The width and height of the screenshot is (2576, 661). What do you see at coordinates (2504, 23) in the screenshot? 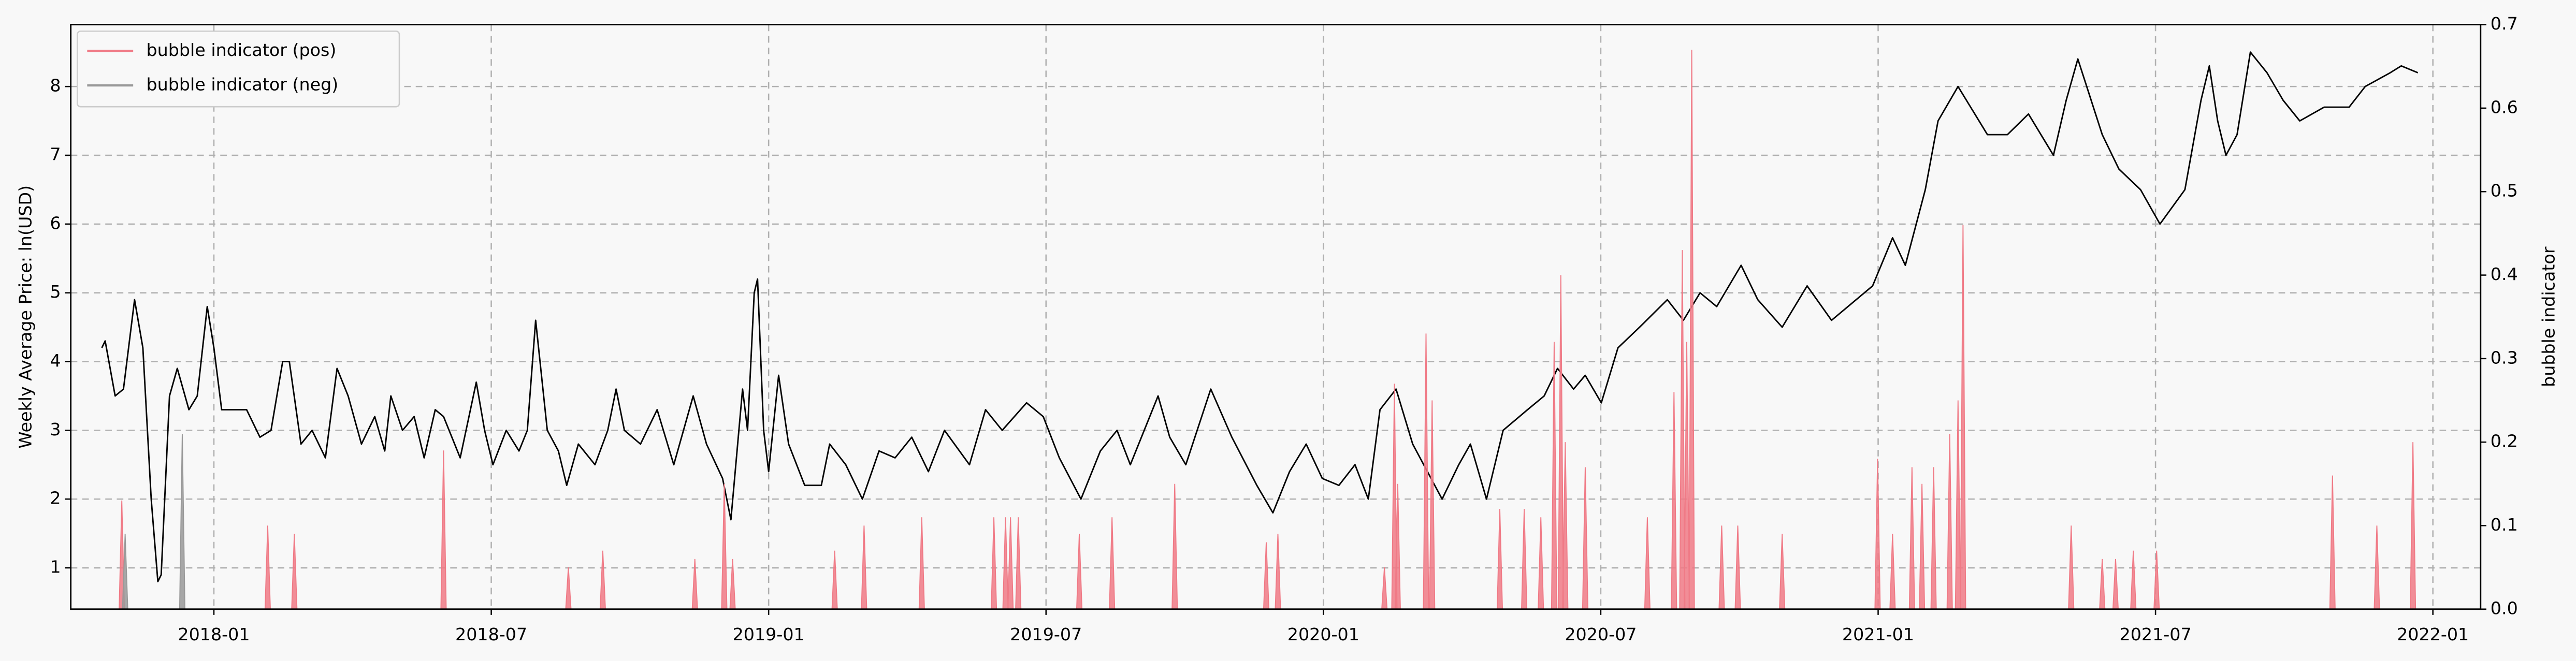
I see `y2-tick-label: 0.7` at bounding box center [2504, 23].